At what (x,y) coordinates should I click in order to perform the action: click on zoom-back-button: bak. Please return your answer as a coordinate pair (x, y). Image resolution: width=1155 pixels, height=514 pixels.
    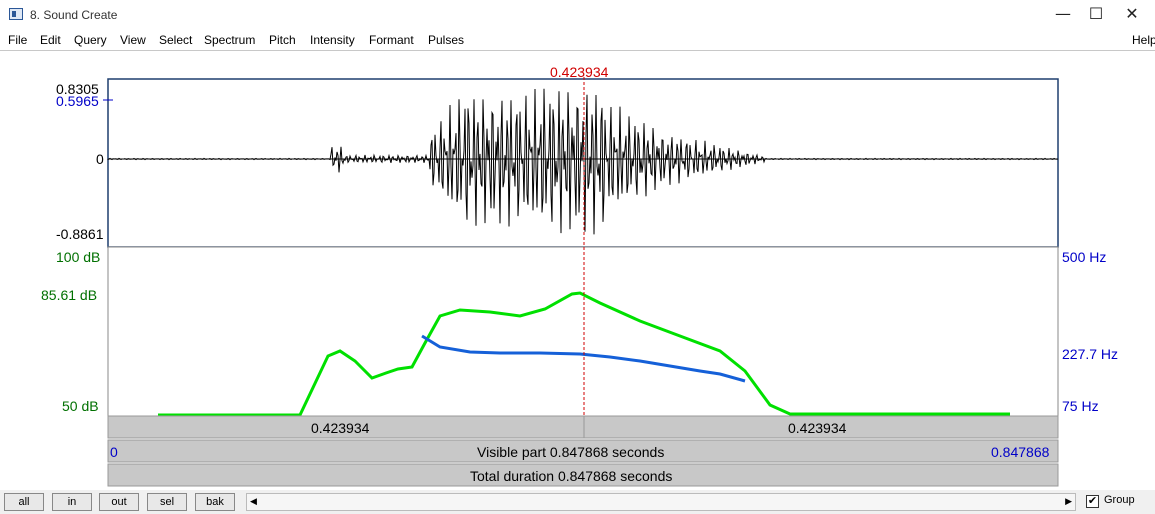
    Looking at the image, I should click on (215, 502).